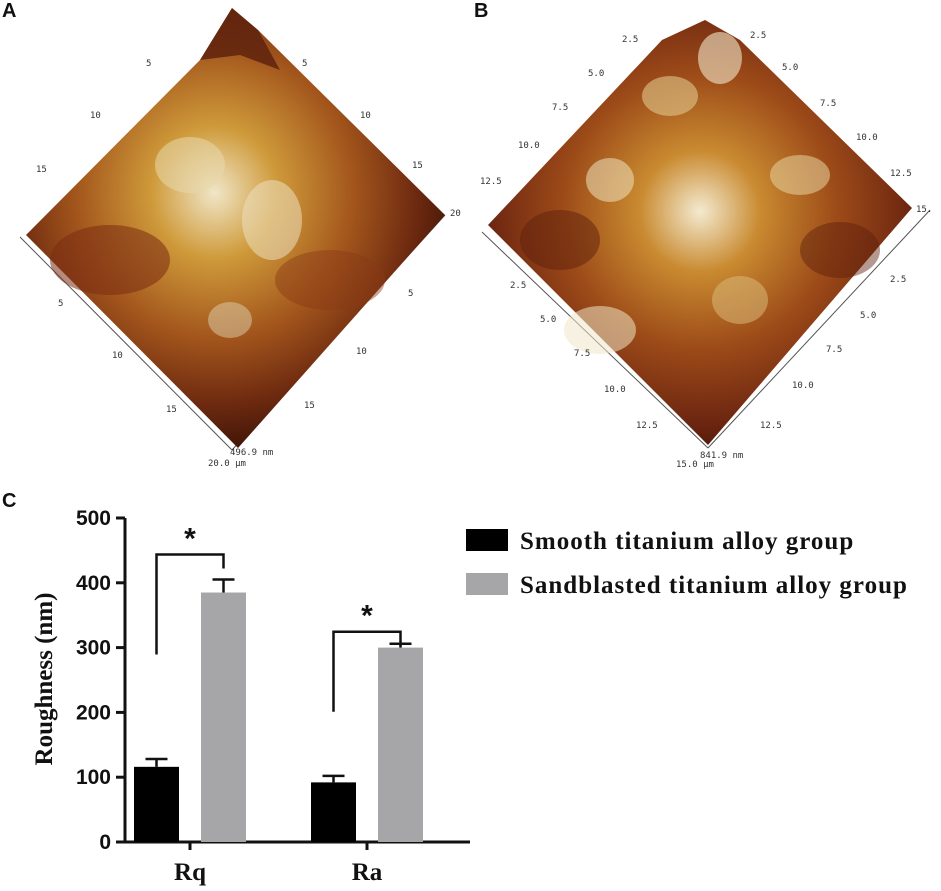 The height and width of the screenshot is (891, 941). Describe the element at coordinates (367, 872) in the screenshot. I see `x-tick-label: Ra` at that location.